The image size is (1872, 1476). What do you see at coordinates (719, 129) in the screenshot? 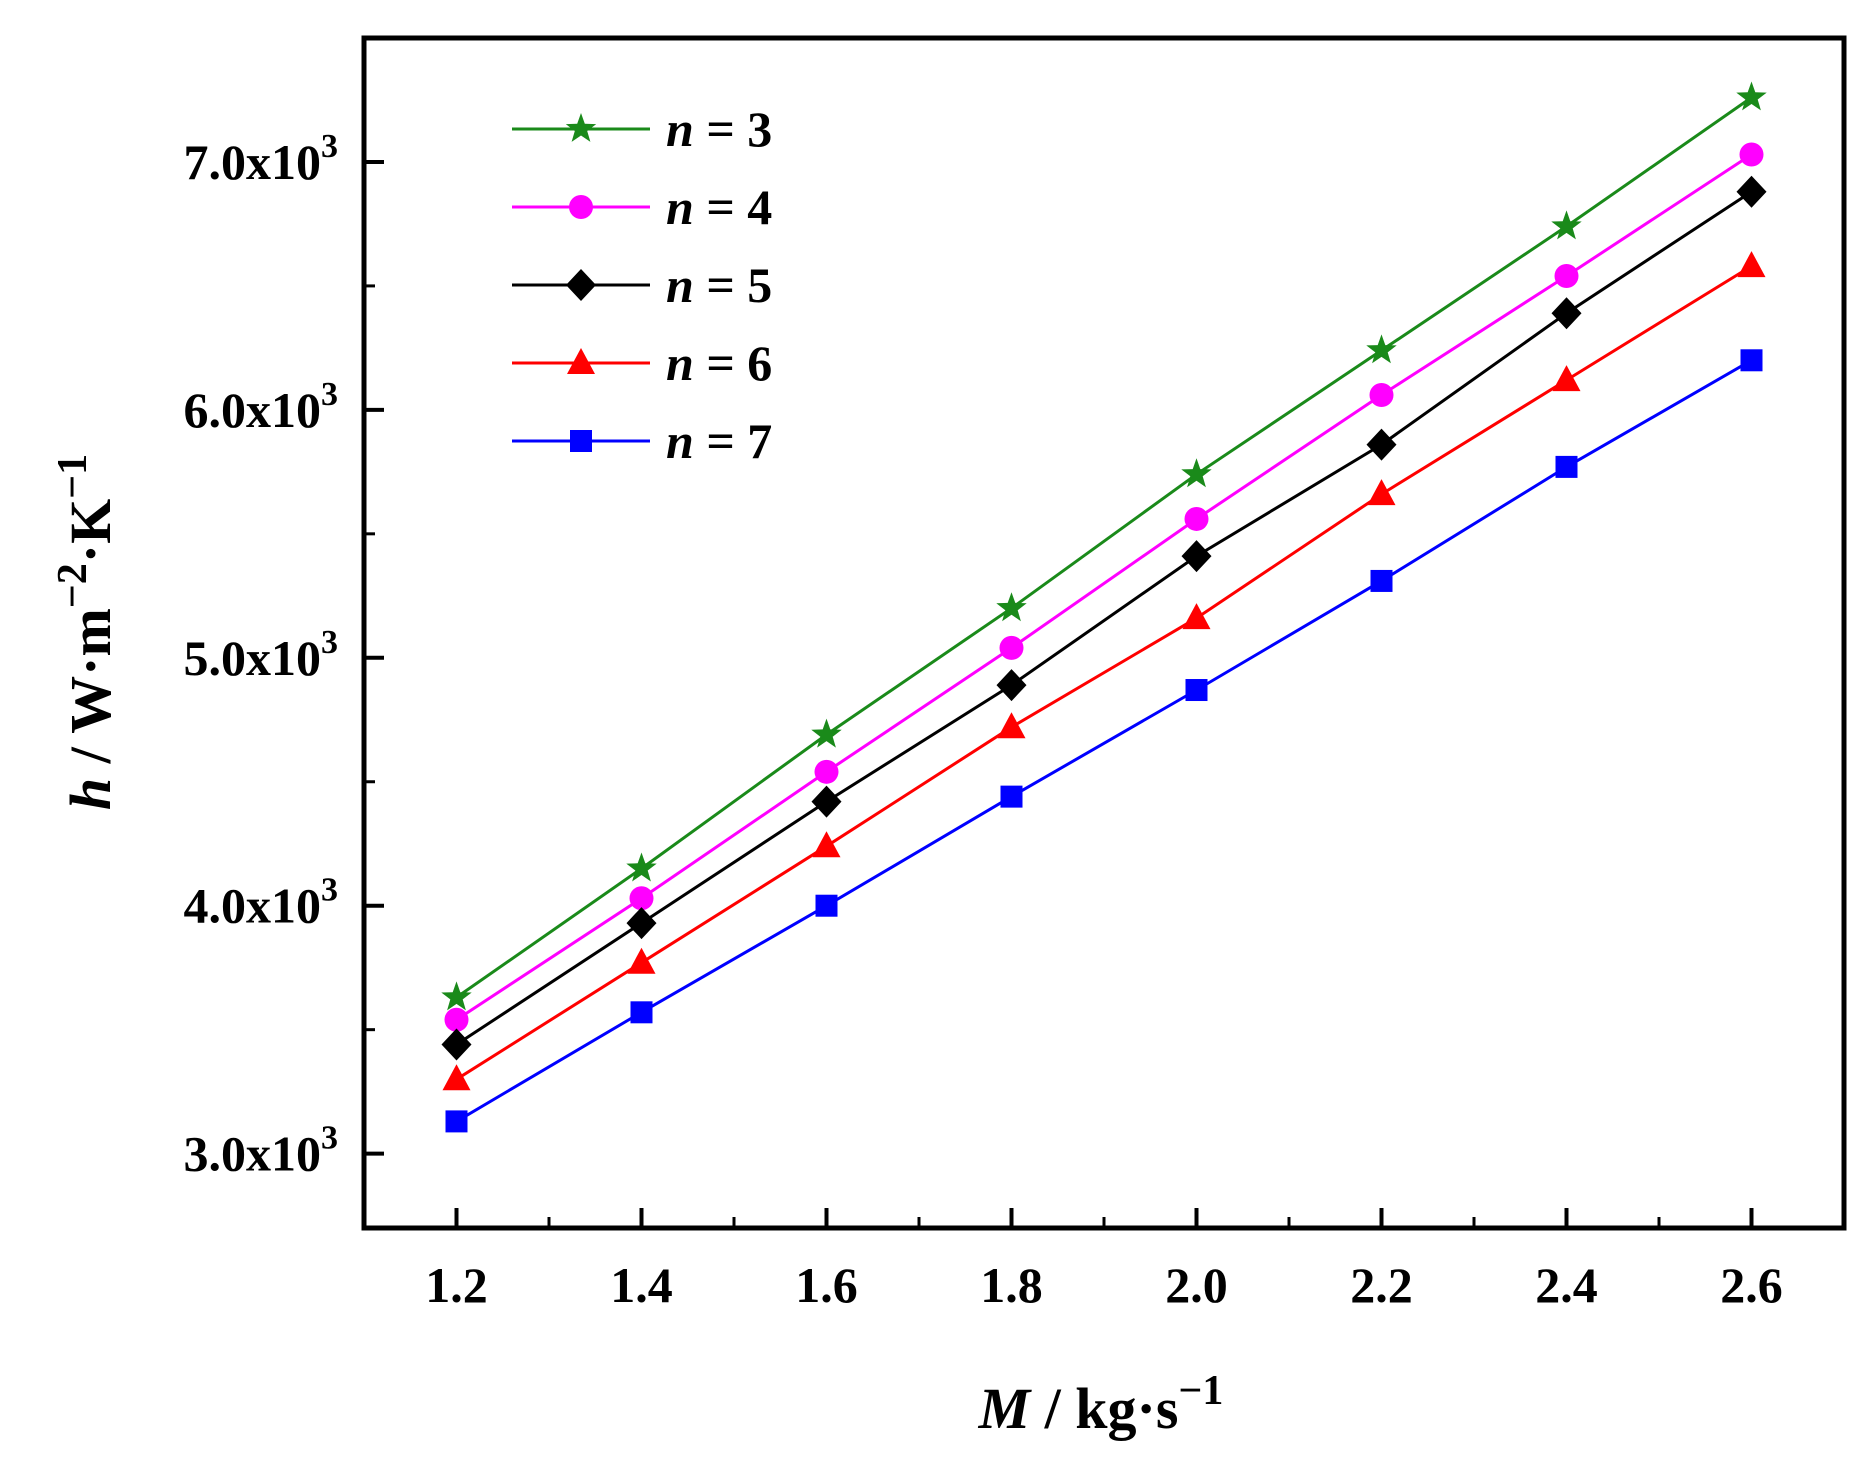
I see `legend-label: n = 3` at bounding box center [719, 129].